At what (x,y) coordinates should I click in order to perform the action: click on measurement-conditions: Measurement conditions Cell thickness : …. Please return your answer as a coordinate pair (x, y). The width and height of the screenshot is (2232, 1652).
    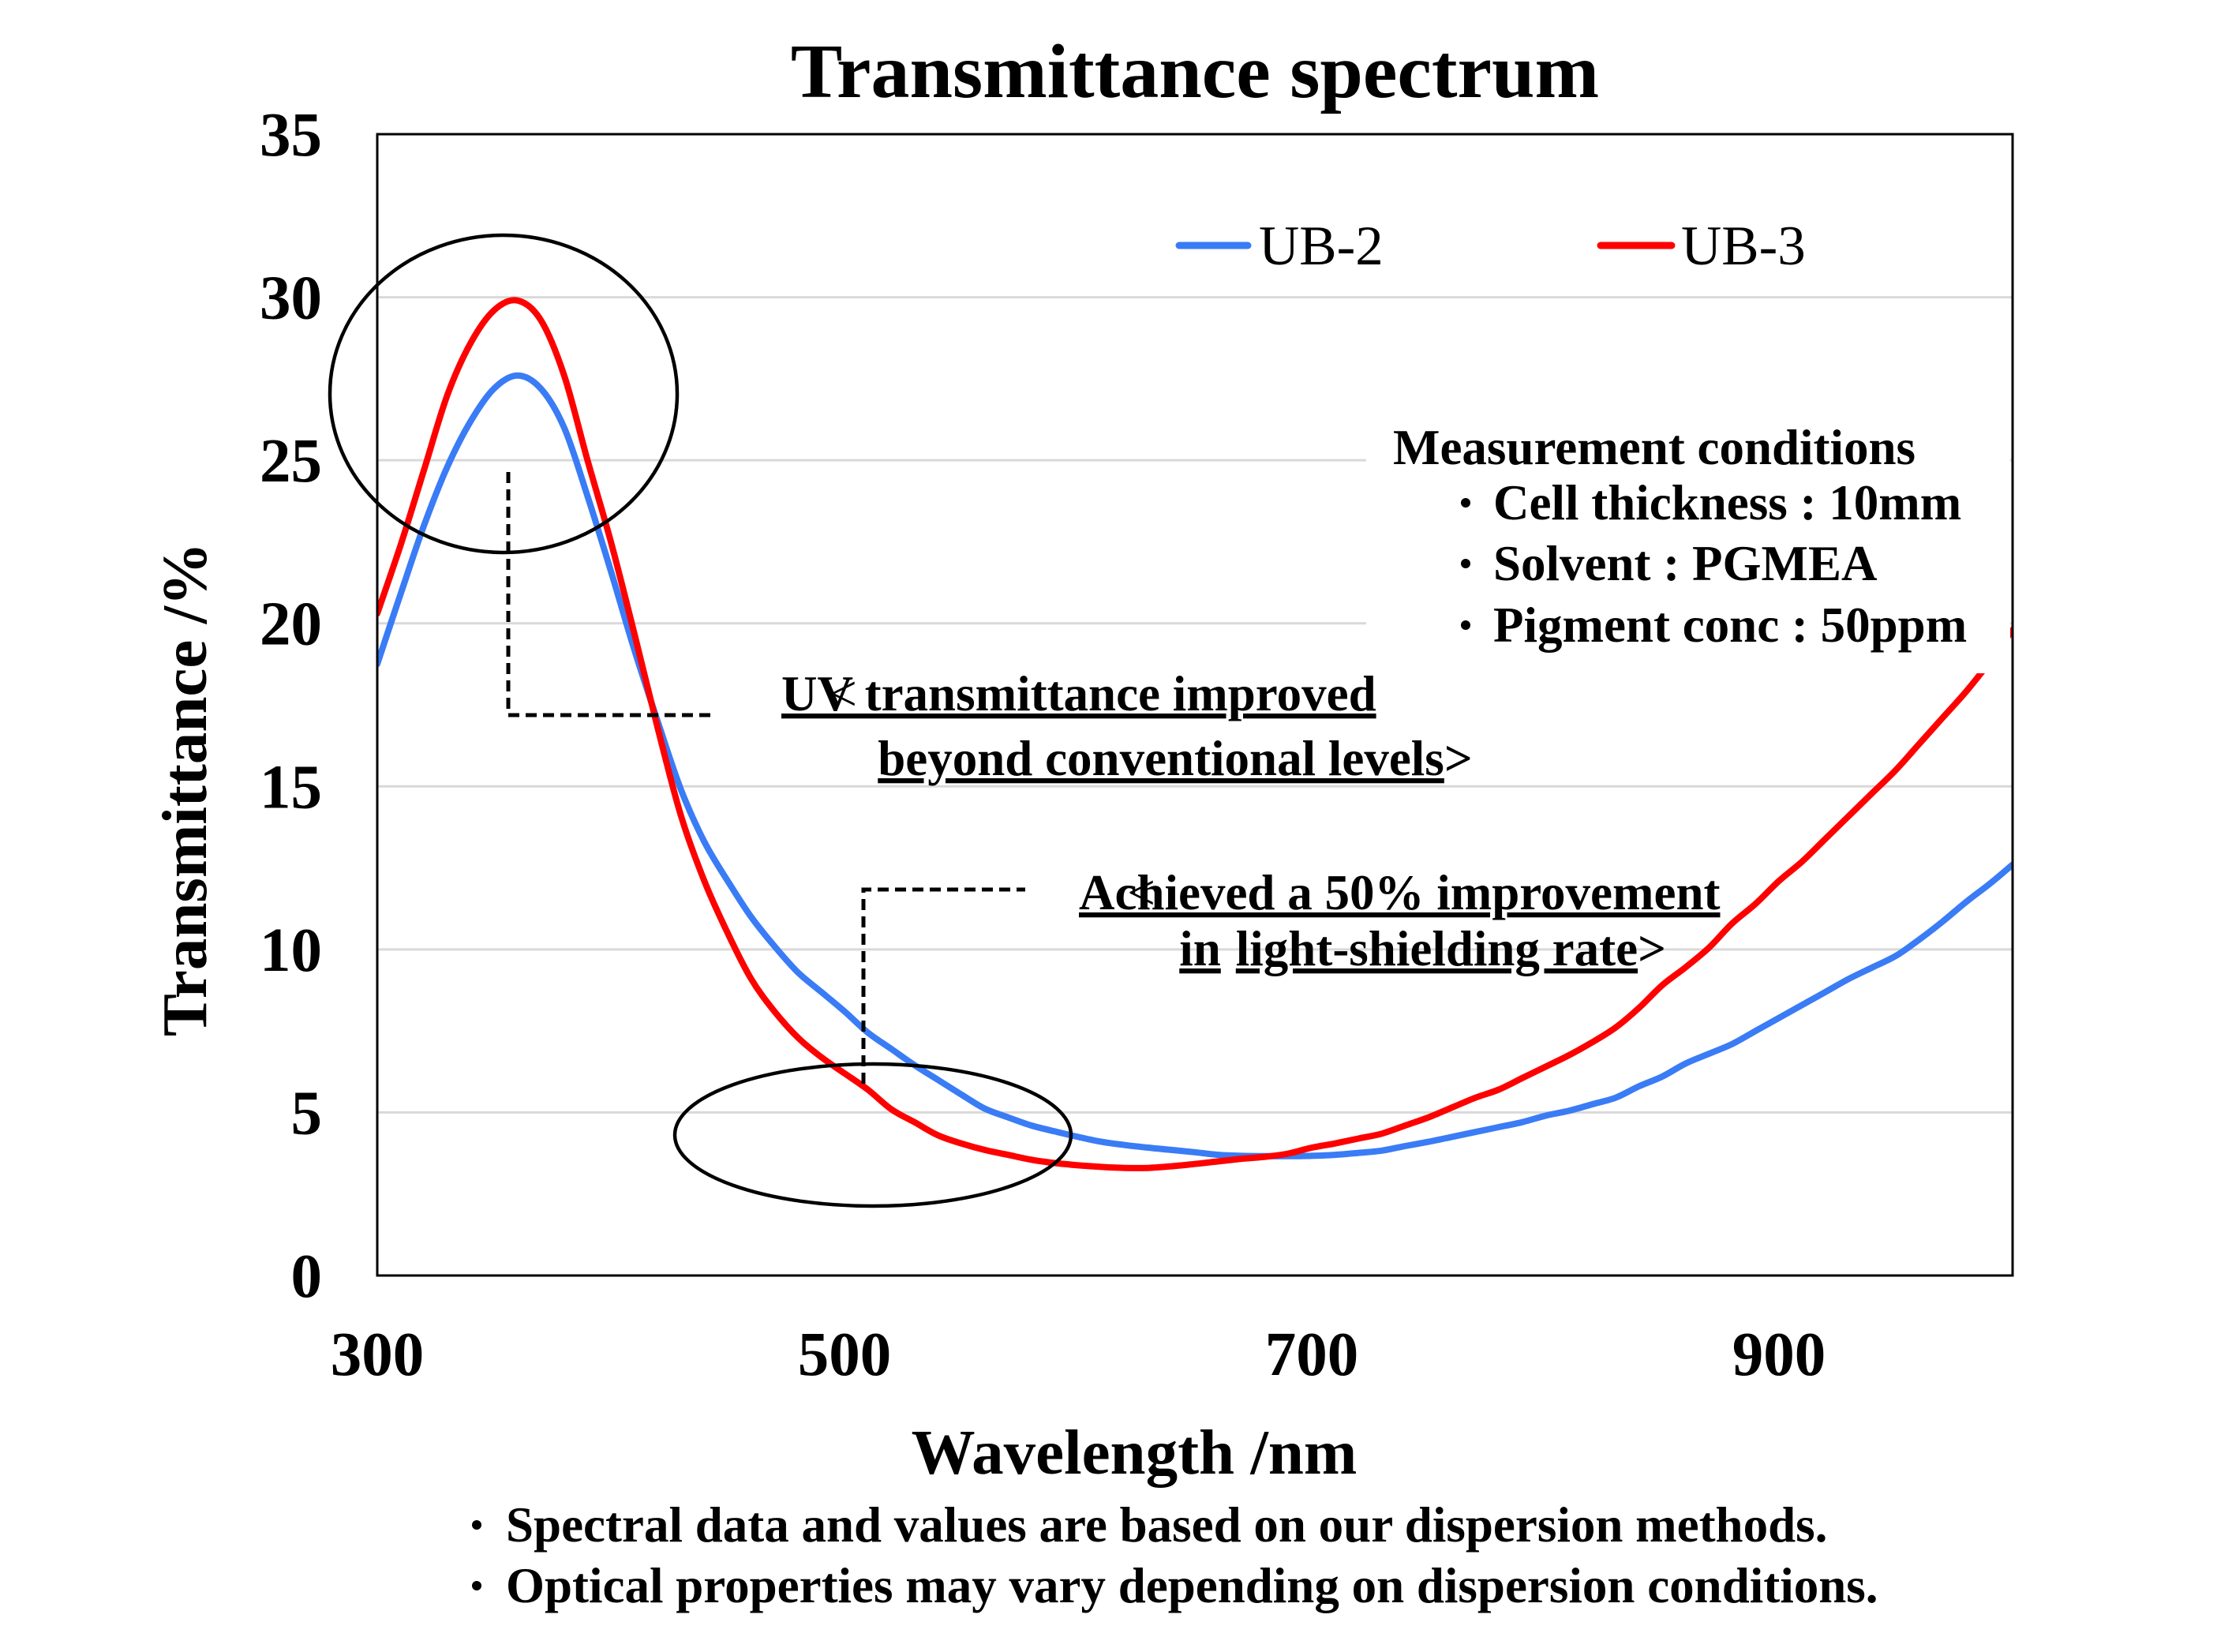
    Looking at the image, I should click on (1688, 543).